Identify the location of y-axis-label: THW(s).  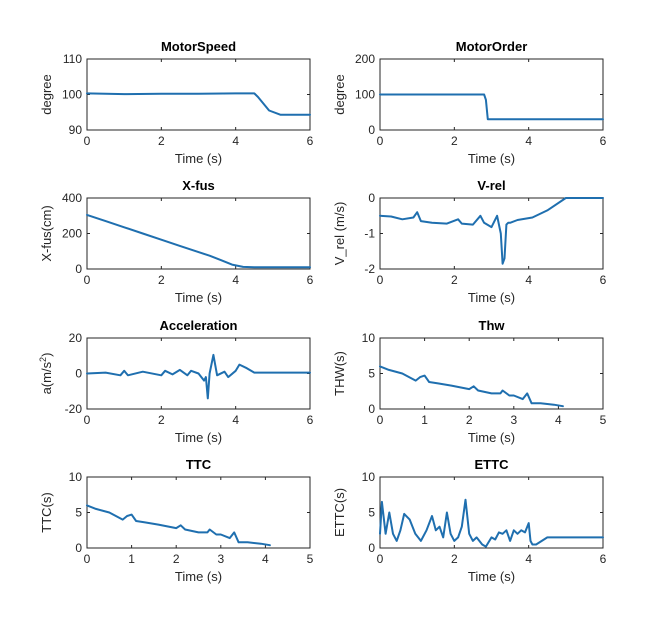
(339, 373).